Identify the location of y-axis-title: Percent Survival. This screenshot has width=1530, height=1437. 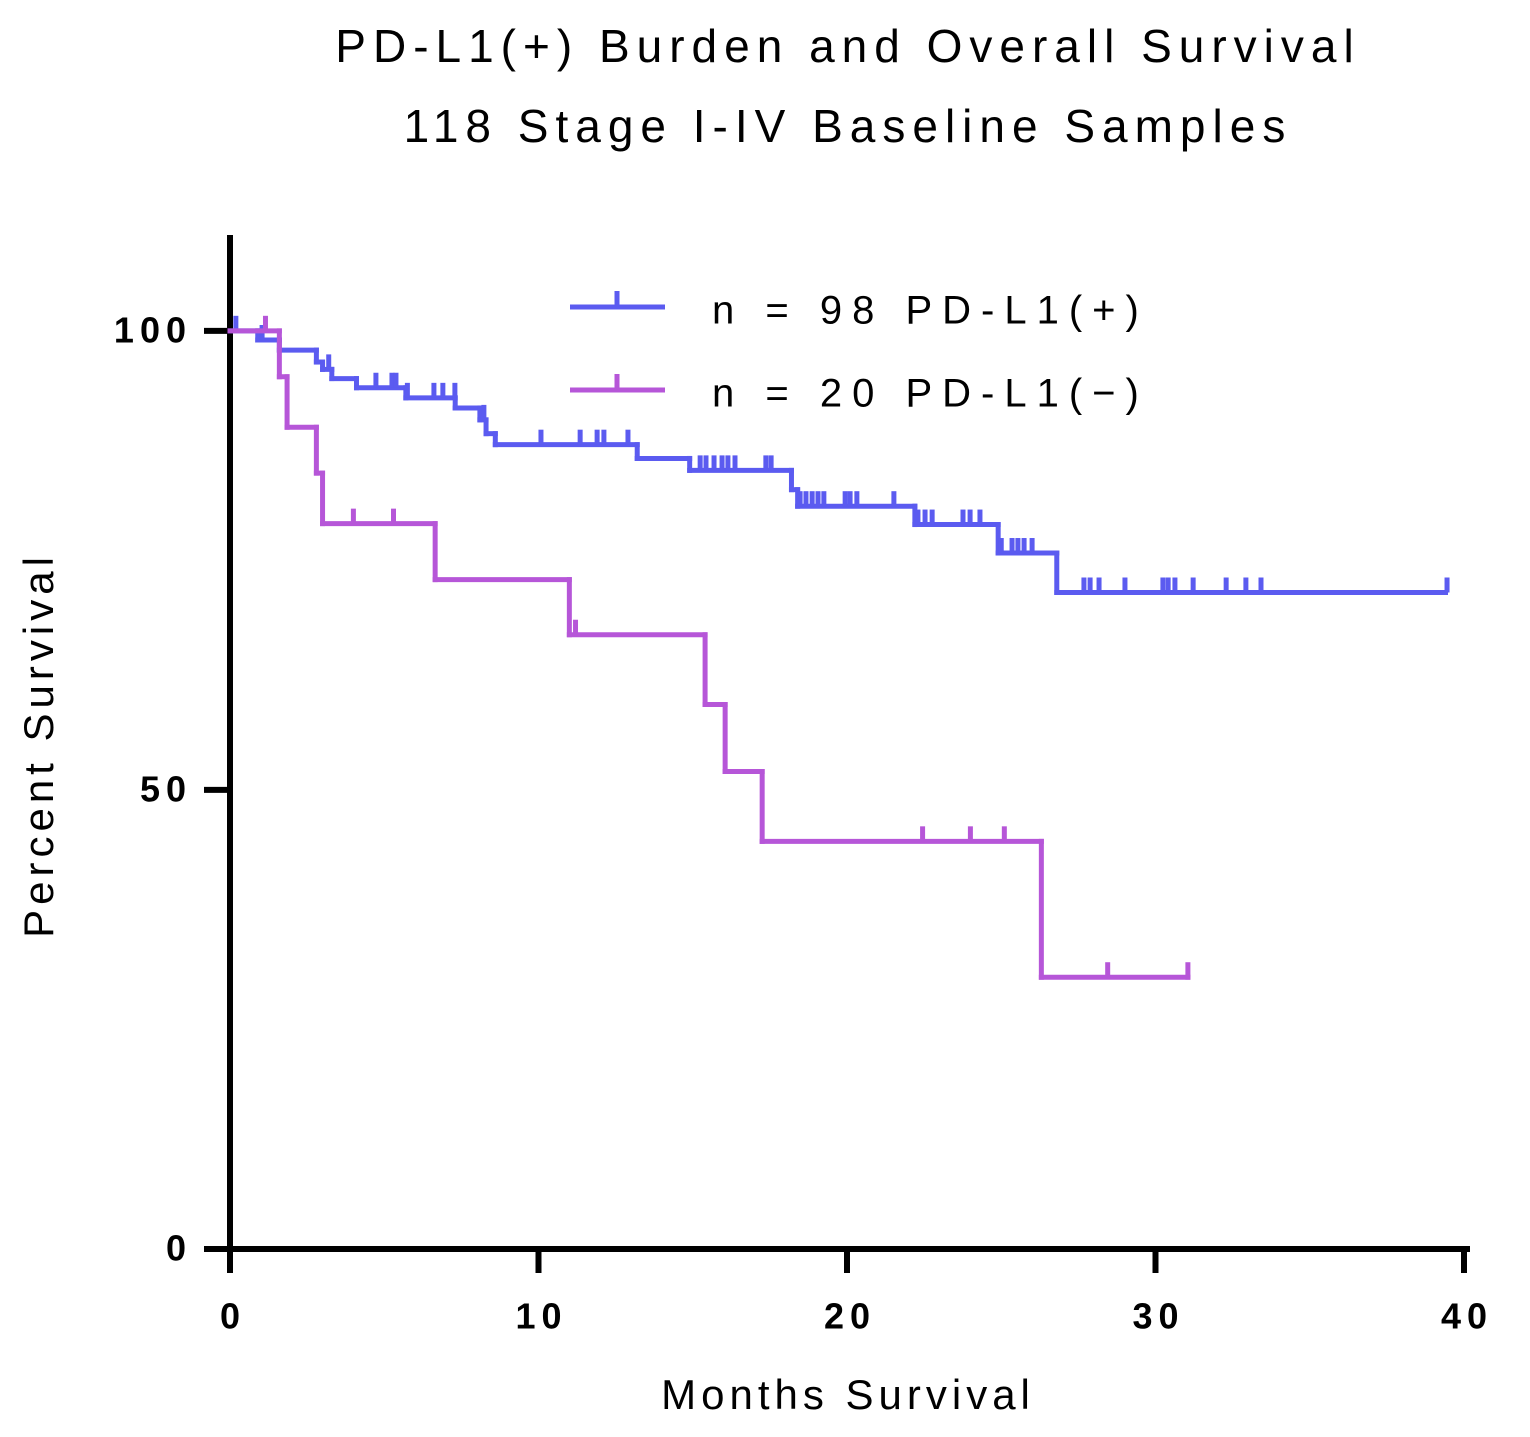
(38, 745).